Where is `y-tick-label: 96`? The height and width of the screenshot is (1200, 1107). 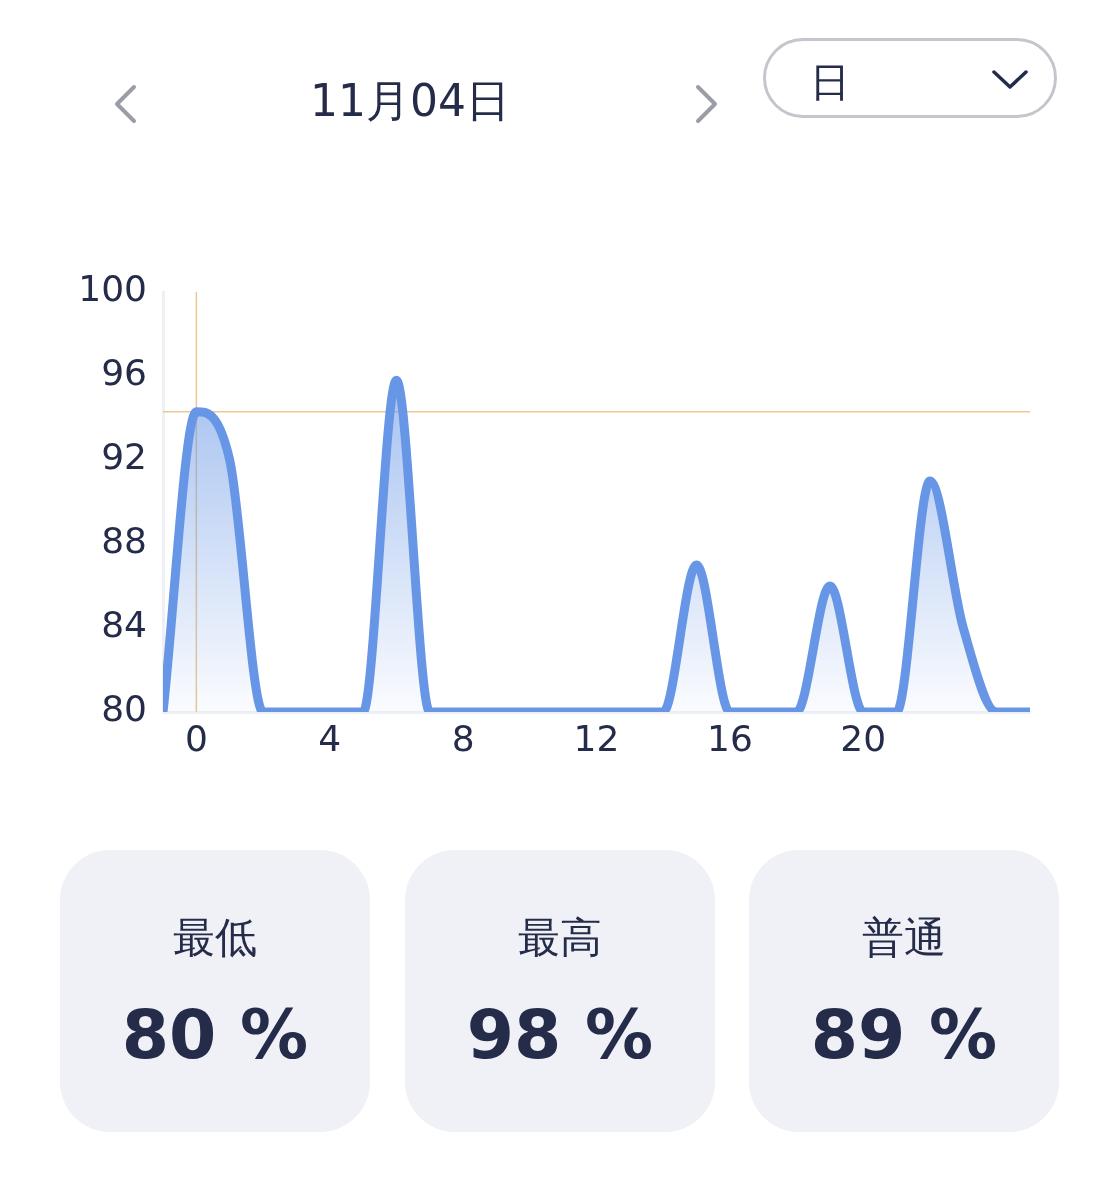
y-tick-label: 96 is located at coordinates (124, 373).